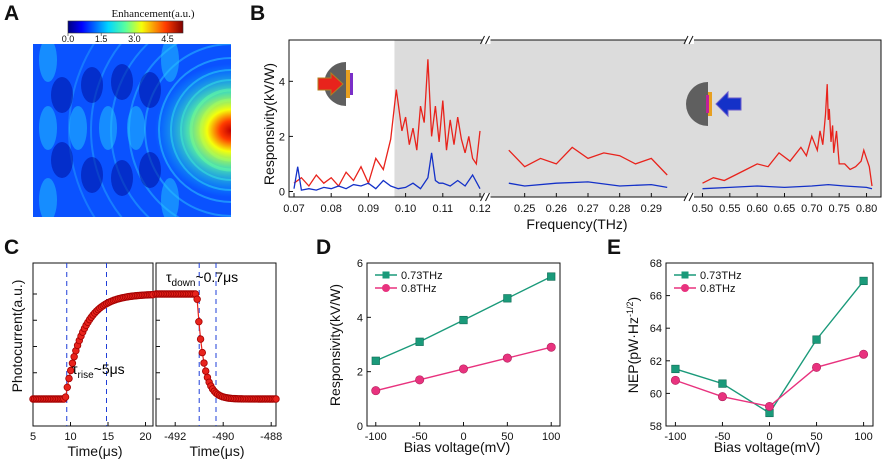  What do you see at coordinates (108, 437) in the screenshot?
I see `c-xtick-label-rise-2: 15` at bounding box center [108, 437].